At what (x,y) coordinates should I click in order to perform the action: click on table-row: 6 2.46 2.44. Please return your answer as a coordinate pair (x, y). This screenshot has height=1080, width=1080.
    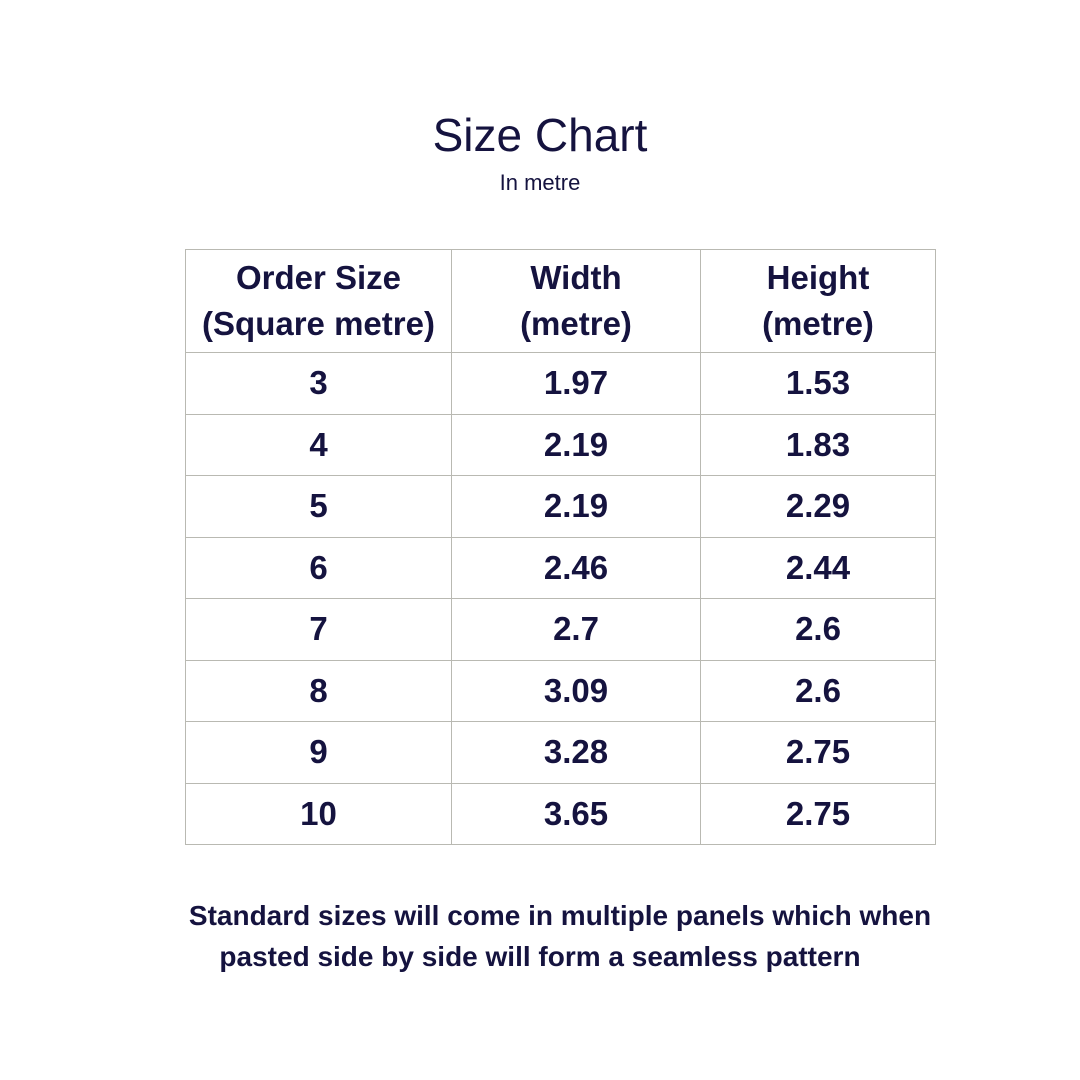
    Looking at the image, I should click on (560, 567).